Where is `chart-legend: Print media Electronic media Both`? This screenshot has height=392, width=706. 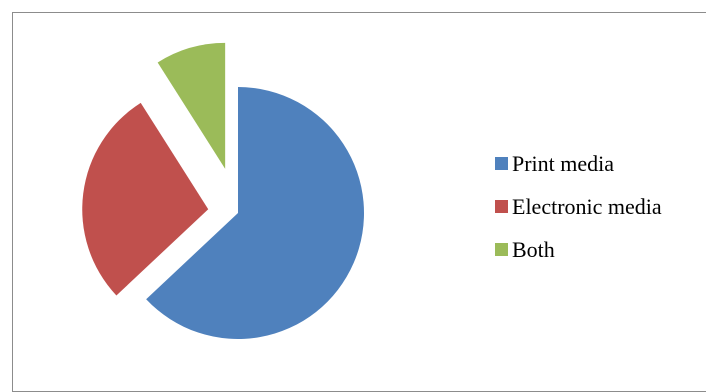 chart-legend: Print media Electronic media Both is located at coordinates (578, 206).